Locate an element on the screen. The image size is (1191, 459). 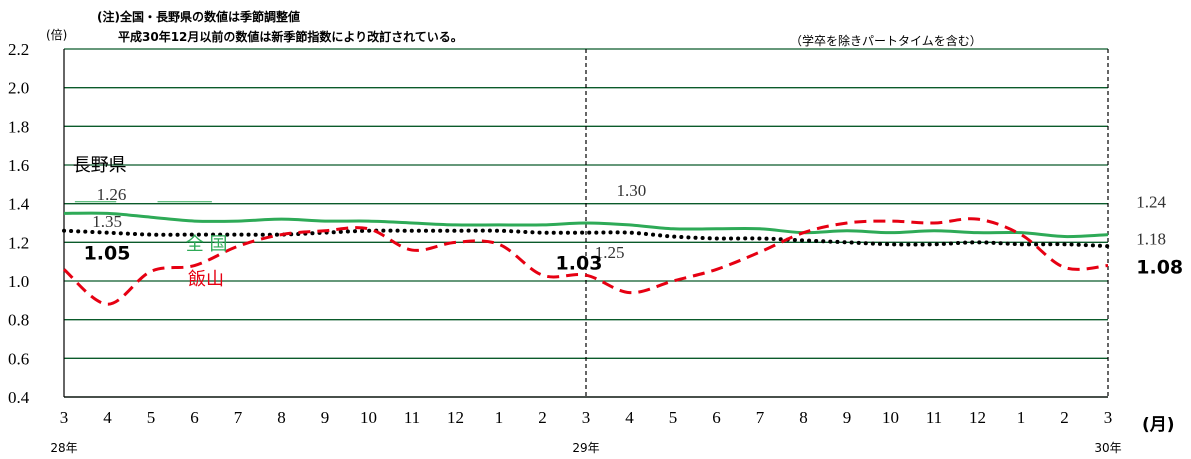
x-unit-label: (月) is located at coordinates (1158, 425).